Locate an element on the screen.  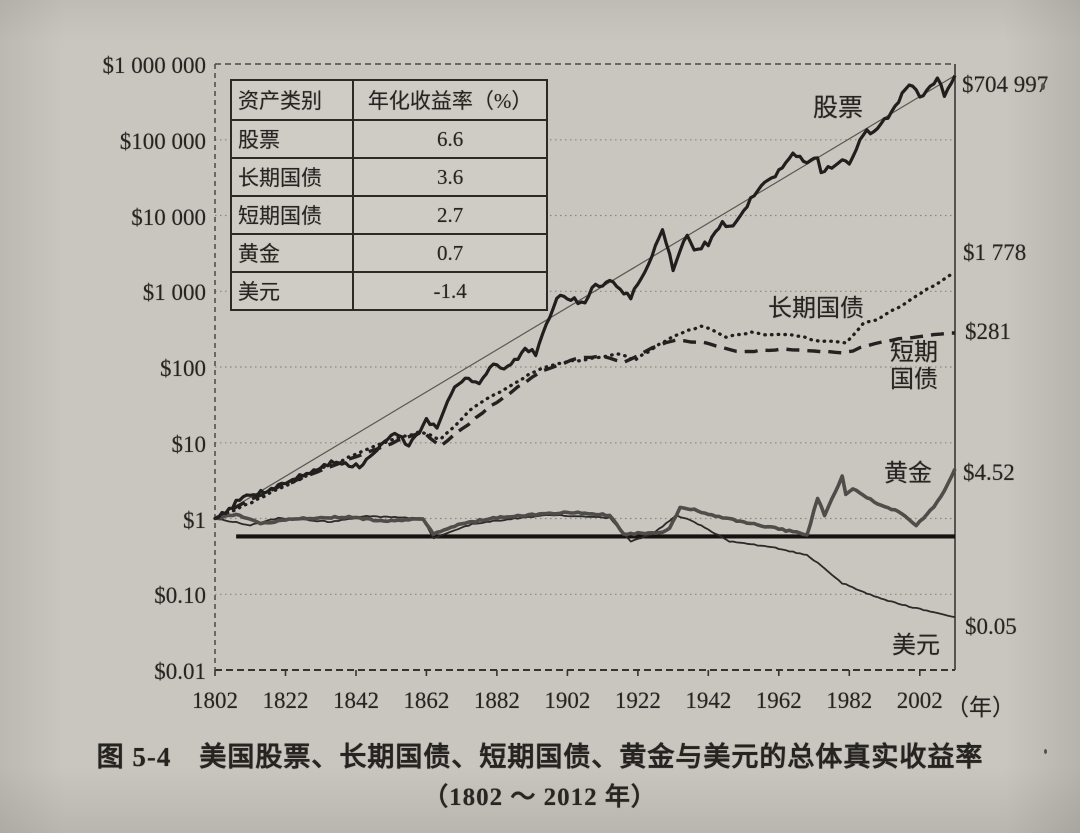
y-axis-tick-label: $100 is located at coordinates (183, 368).